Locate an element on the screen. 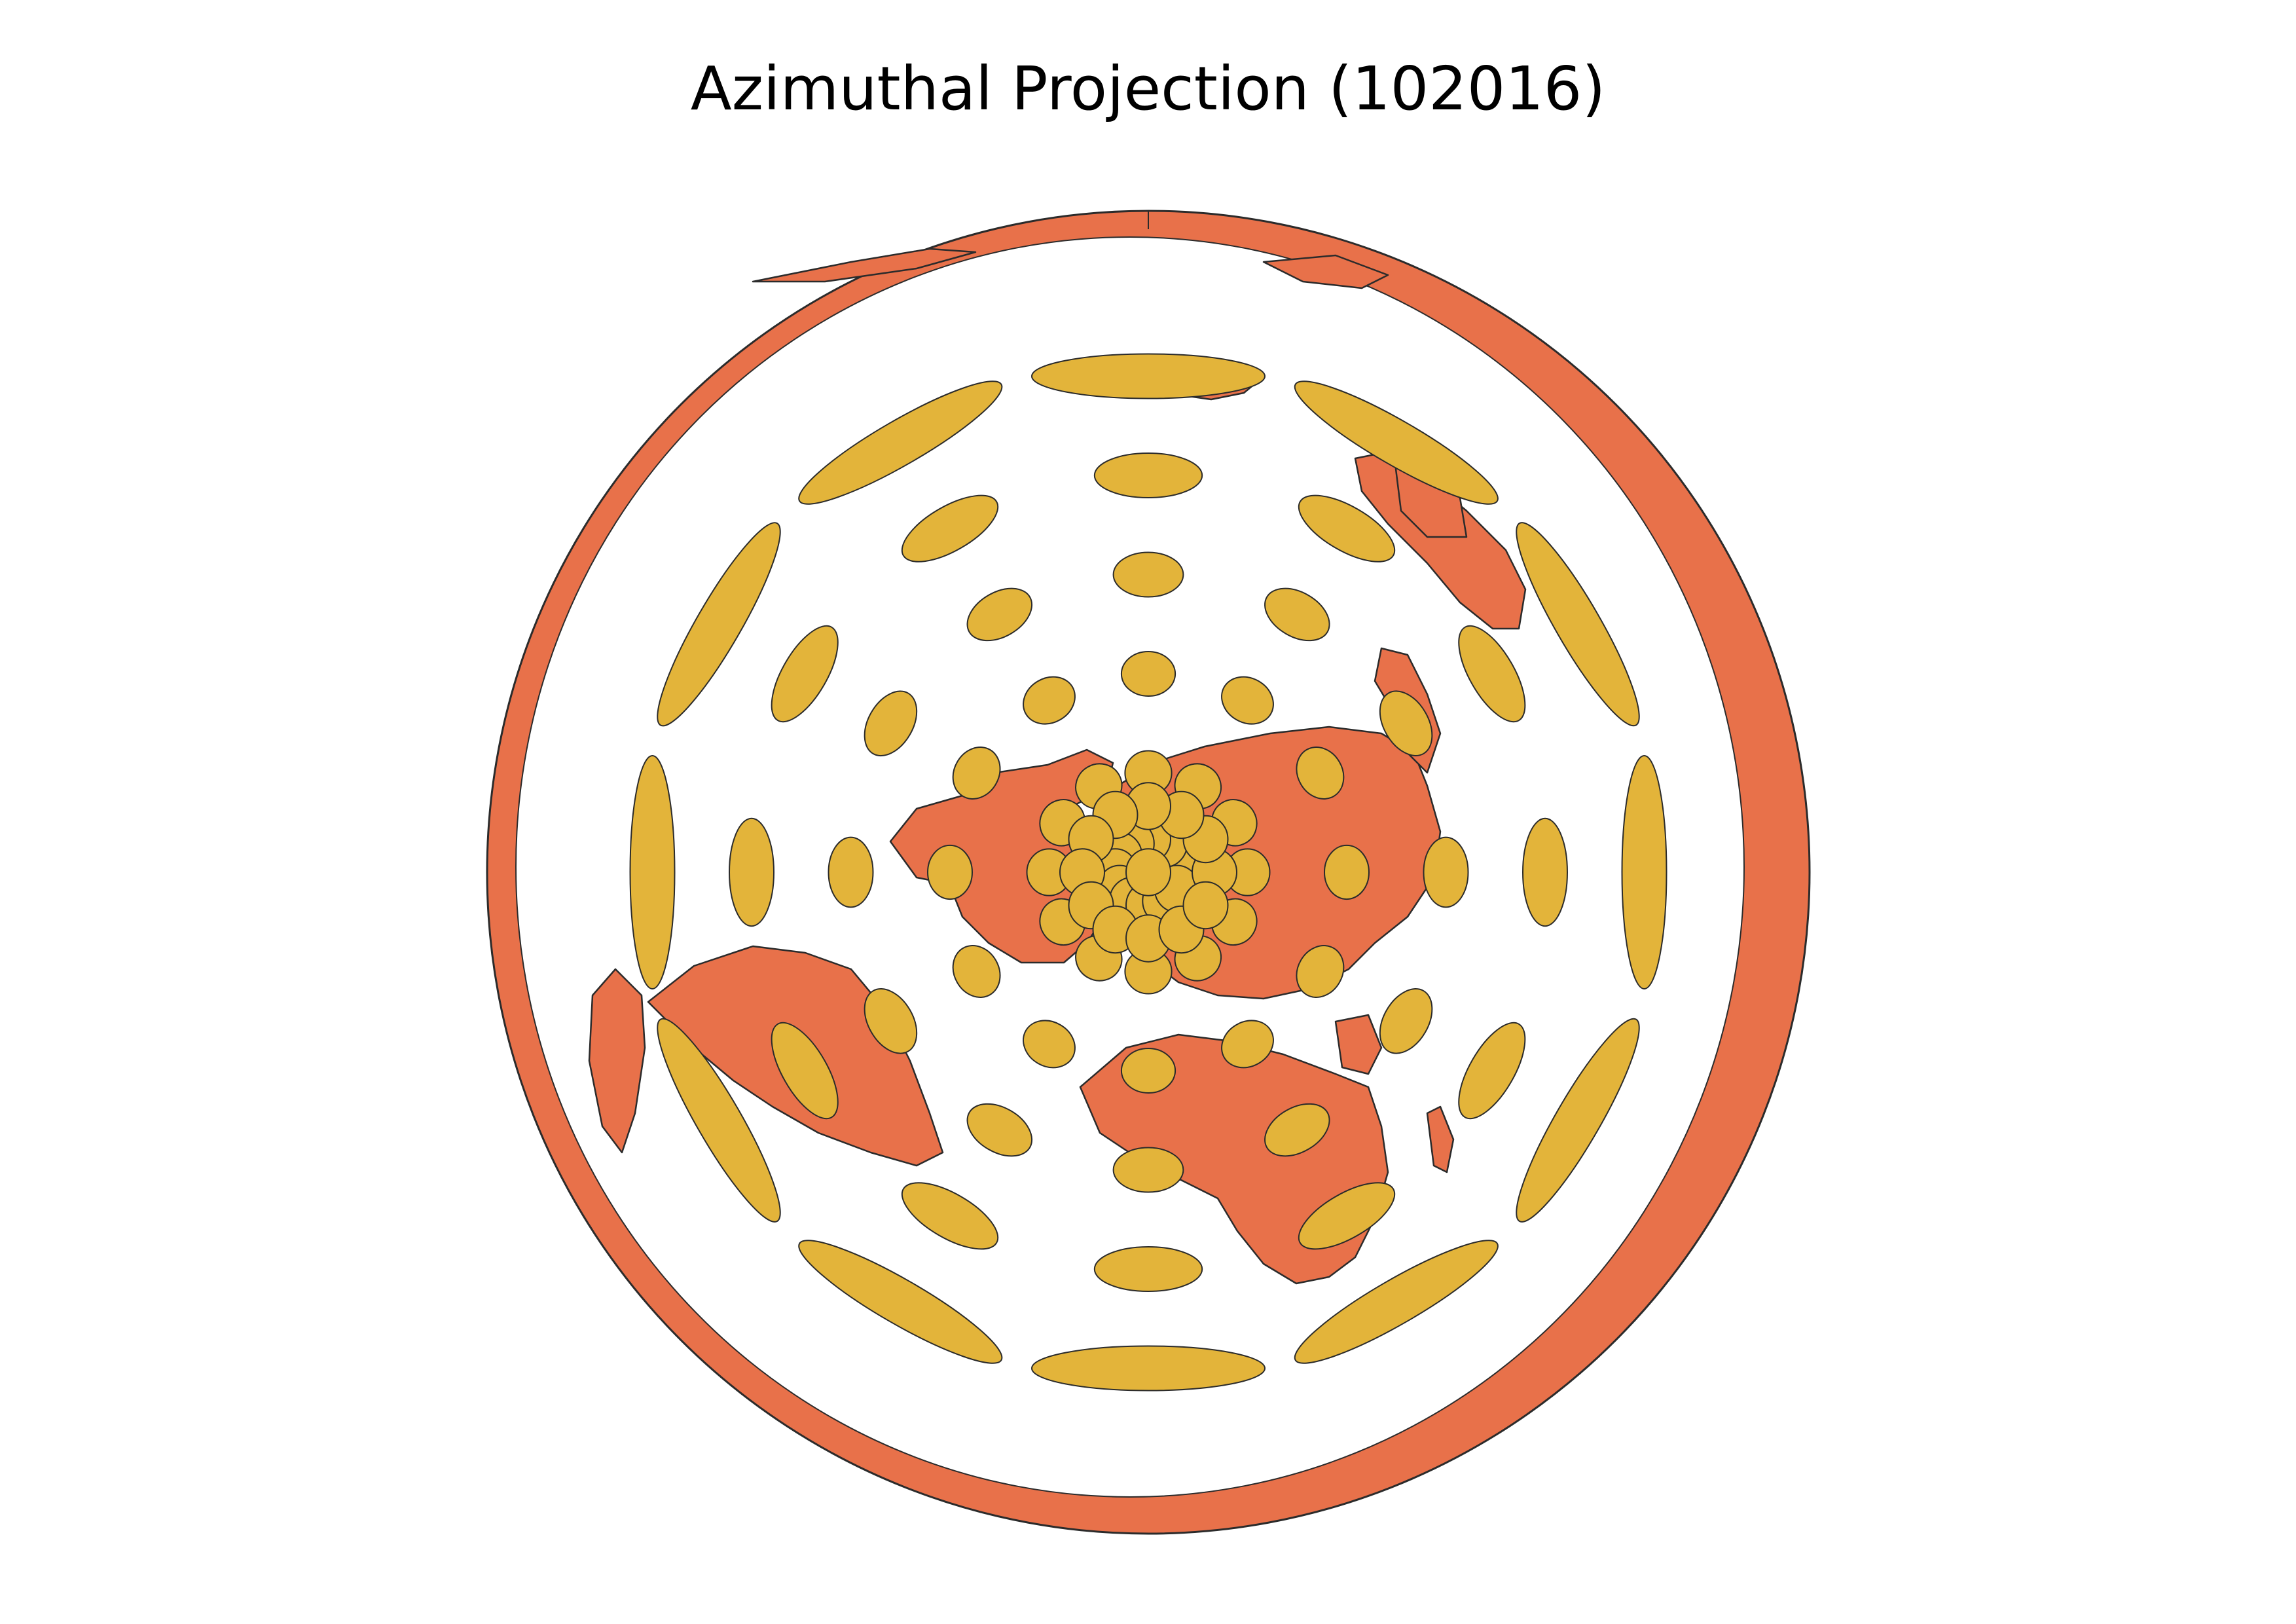 The image size is (2296, 1624). antarctic-fringe-right is located at coordinates (1325, 271).